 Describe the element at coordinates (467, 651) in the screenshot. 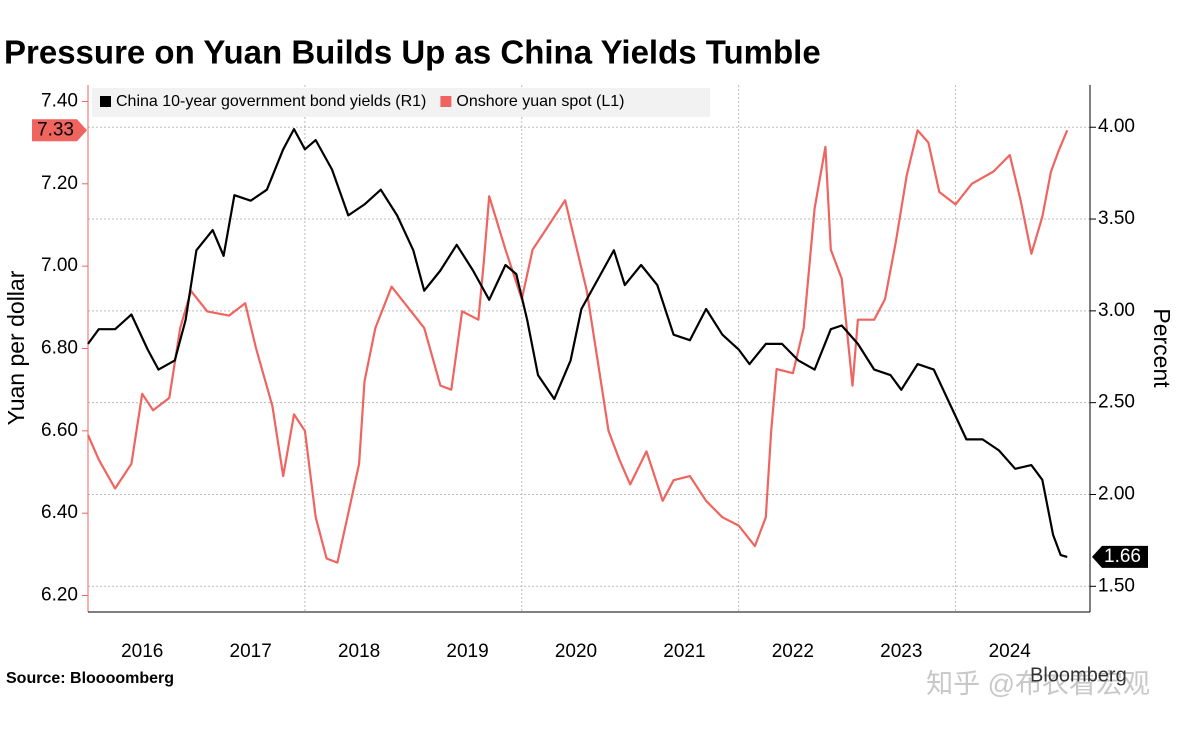

I see `x-tick-label: 2019` at that location.